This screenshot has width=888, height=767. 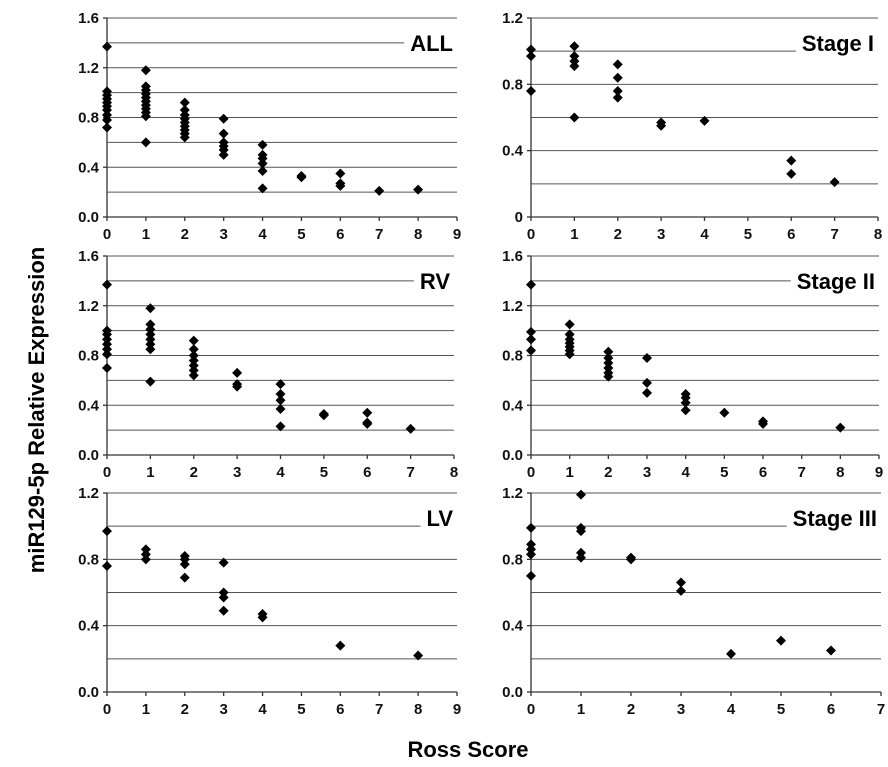 I want to click on panel-title: Stage II, so click(x=836, y=281).